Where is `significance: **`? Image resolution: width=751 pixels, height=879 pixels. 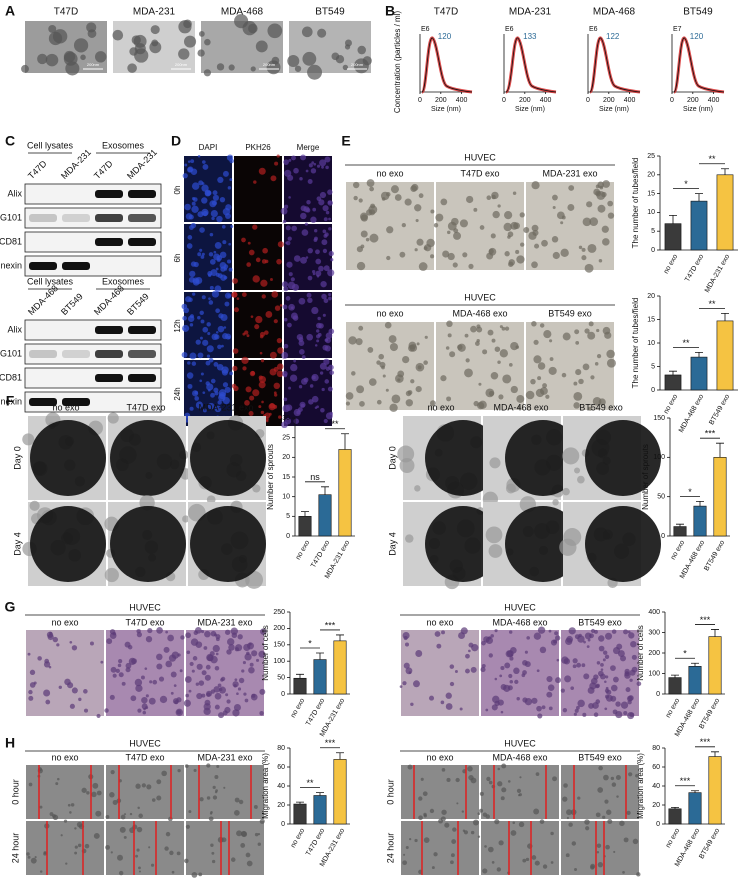
significance: ** is located at coordinates (335, 424).